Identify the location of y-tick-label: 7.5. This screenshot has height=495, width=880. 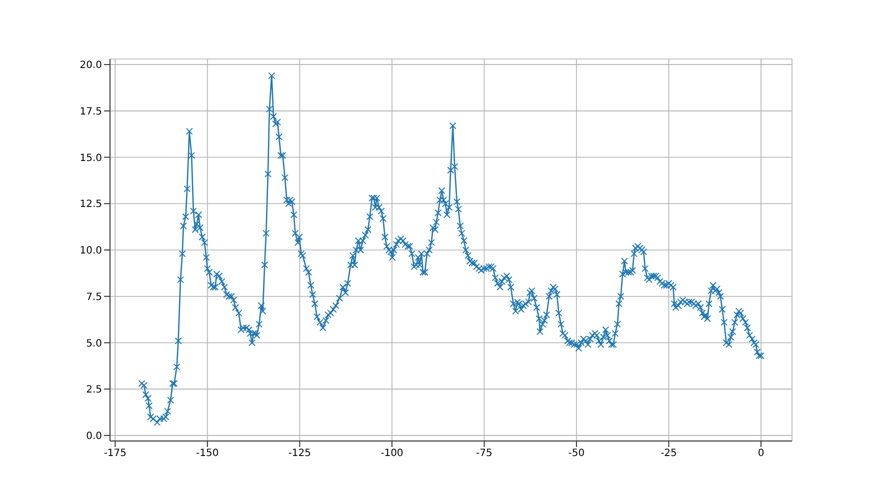
(94, 297).